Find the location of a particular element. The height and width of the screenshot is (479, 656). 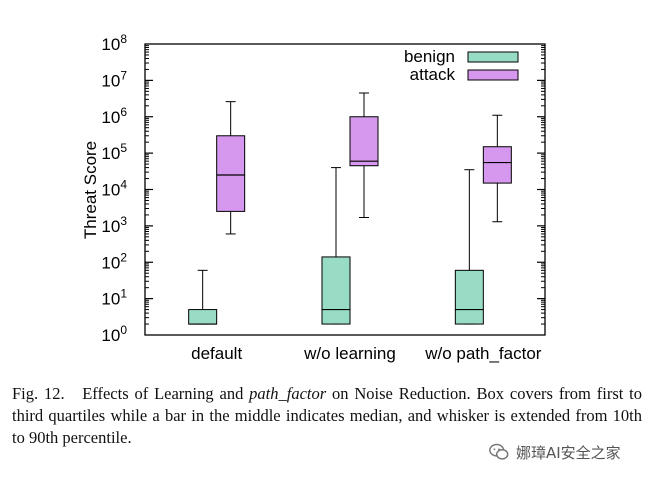

y-tick-label: 10⁴ is located at coordinates (114, 189).